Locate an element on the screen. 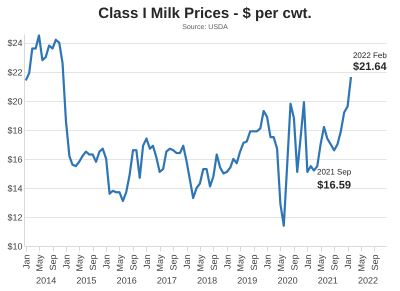  x2-tick-label: 2019 is located at coordinates (247, 281).